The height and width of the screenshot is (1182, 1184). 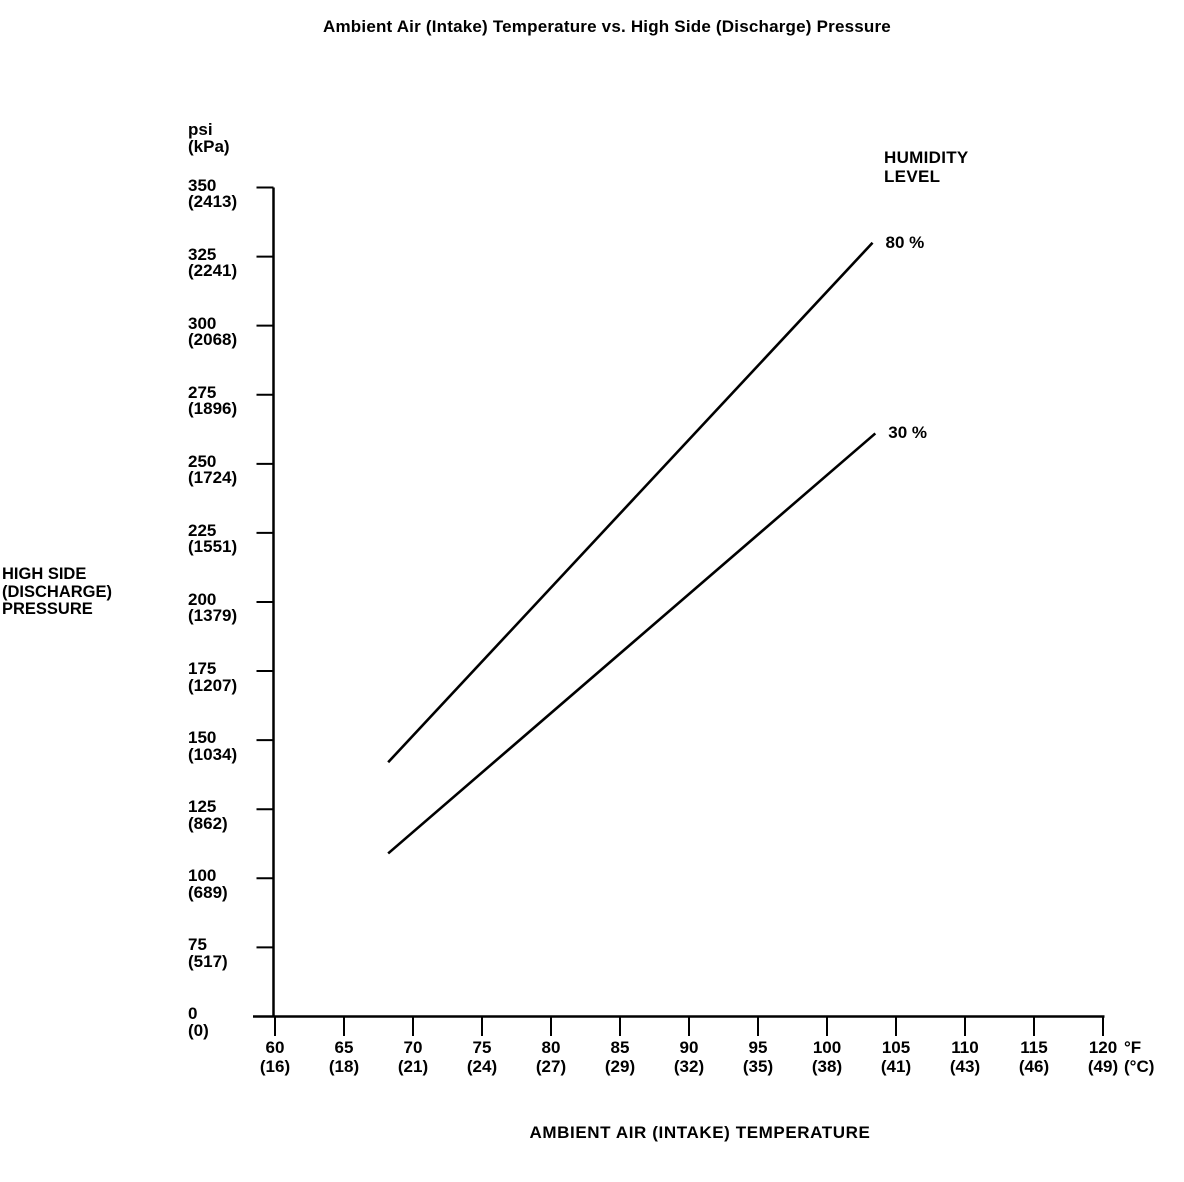 What do you see at coordinates (926, 157) in the screenshot?
I see `legend-title-line: HUMIDITY` at bounding box center [926, 157].